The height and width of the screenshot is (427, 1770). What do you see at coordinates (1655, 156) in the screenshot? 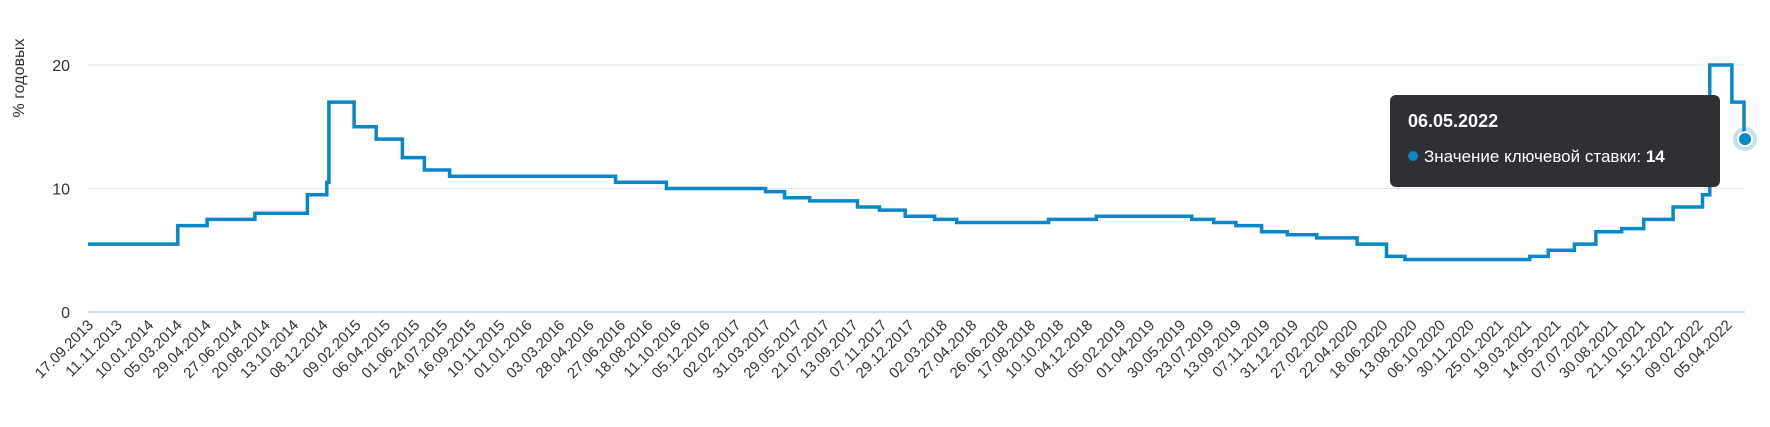
I see `tooltip-value: 14` at bounding box center [1655, 156].